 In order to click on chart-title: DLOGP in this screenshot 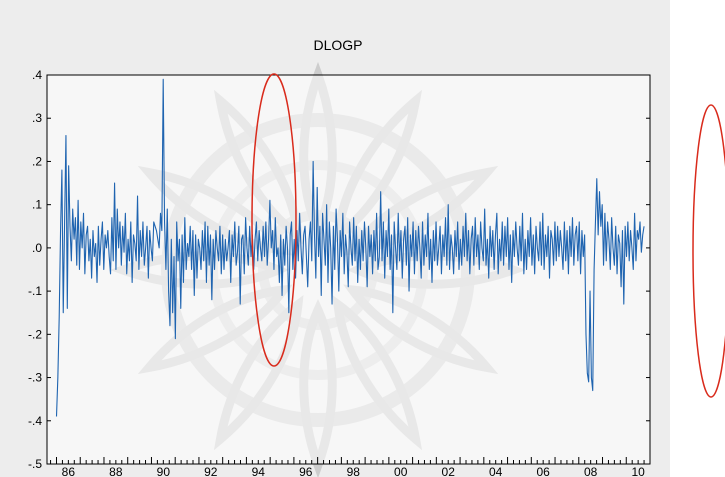, I will do `click(337, 45)`.